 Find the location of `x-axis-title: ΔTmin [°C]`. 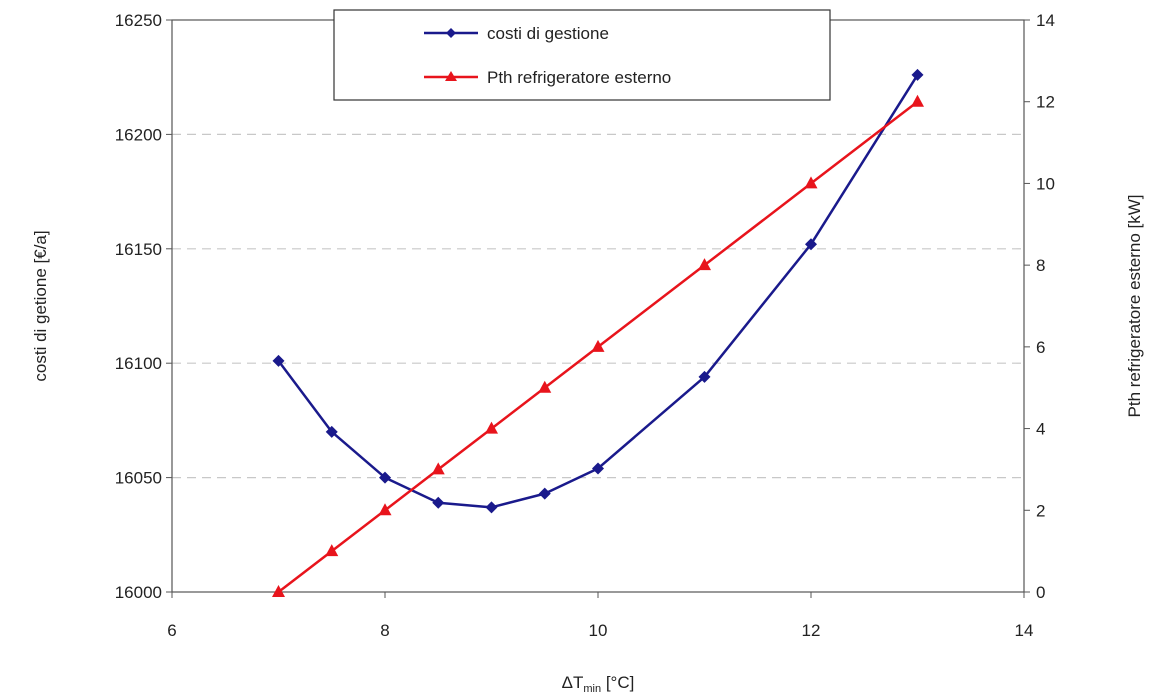

x-axis-title: ΔTmin [°C] is located at coordinates (598, 684).